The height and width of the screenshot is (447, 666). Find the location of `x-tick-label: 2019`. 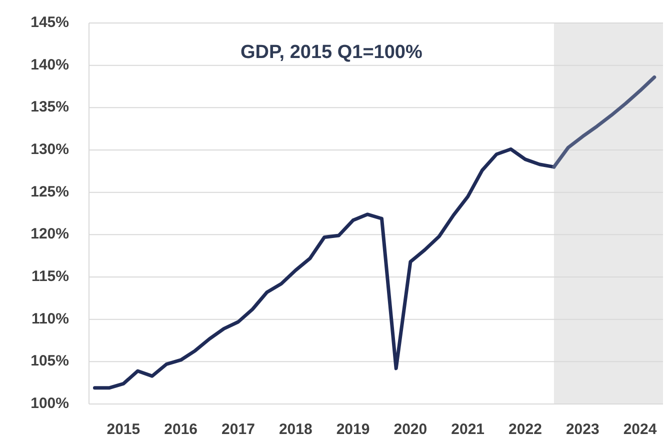

x-tick-label: 2019 is located at coordinates (353, 429).